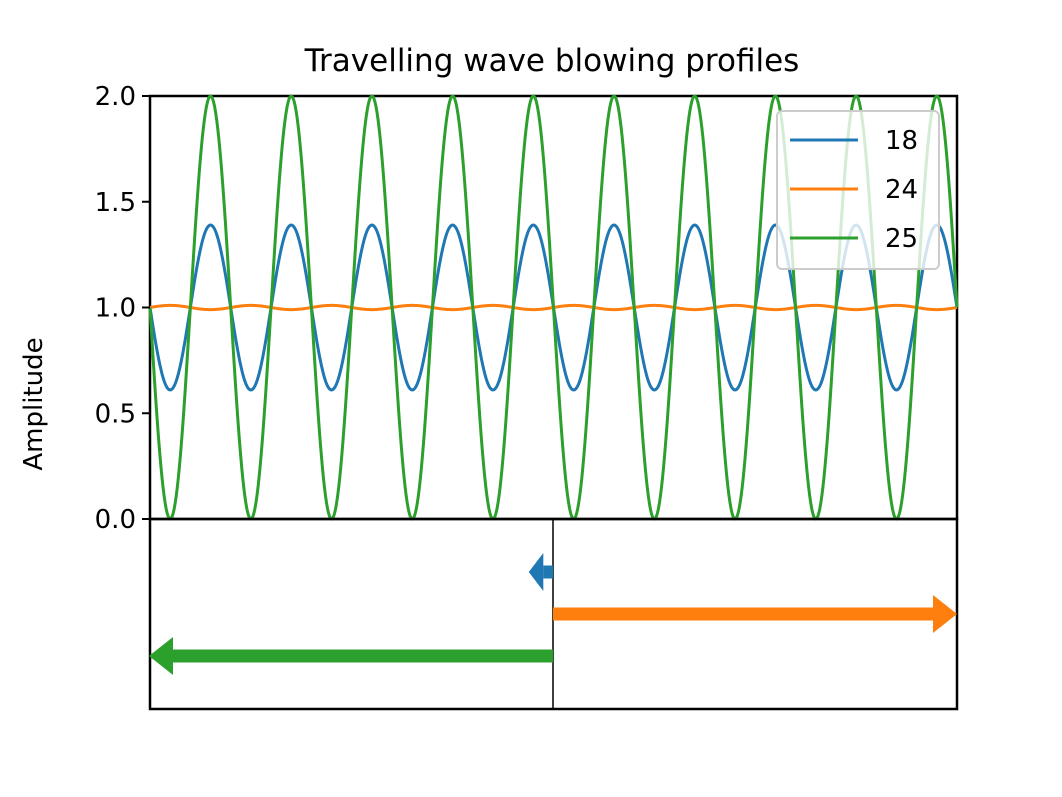 The height and width of the screenshot is (797, 1062). I want to click on y-tick-label: 0.5, so click(115, 414).